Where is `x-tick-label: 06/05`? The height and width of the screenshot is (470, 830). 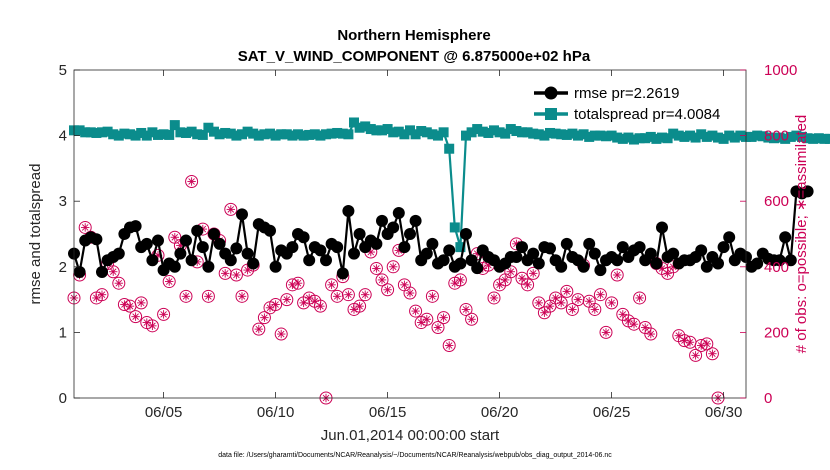
x-tick-label: 06/05 is located at coordinates (164, 412).